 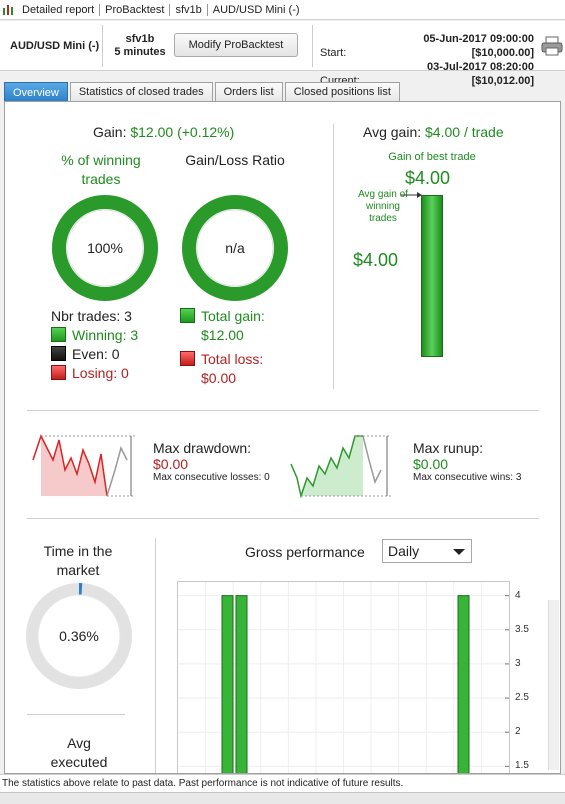 What do you see at coordinates (467, 461) in the screenshot?
I see `max-runup-block: Max runup: $0.00 Max consecutive wins: 3` at bounding box center [467, 461].